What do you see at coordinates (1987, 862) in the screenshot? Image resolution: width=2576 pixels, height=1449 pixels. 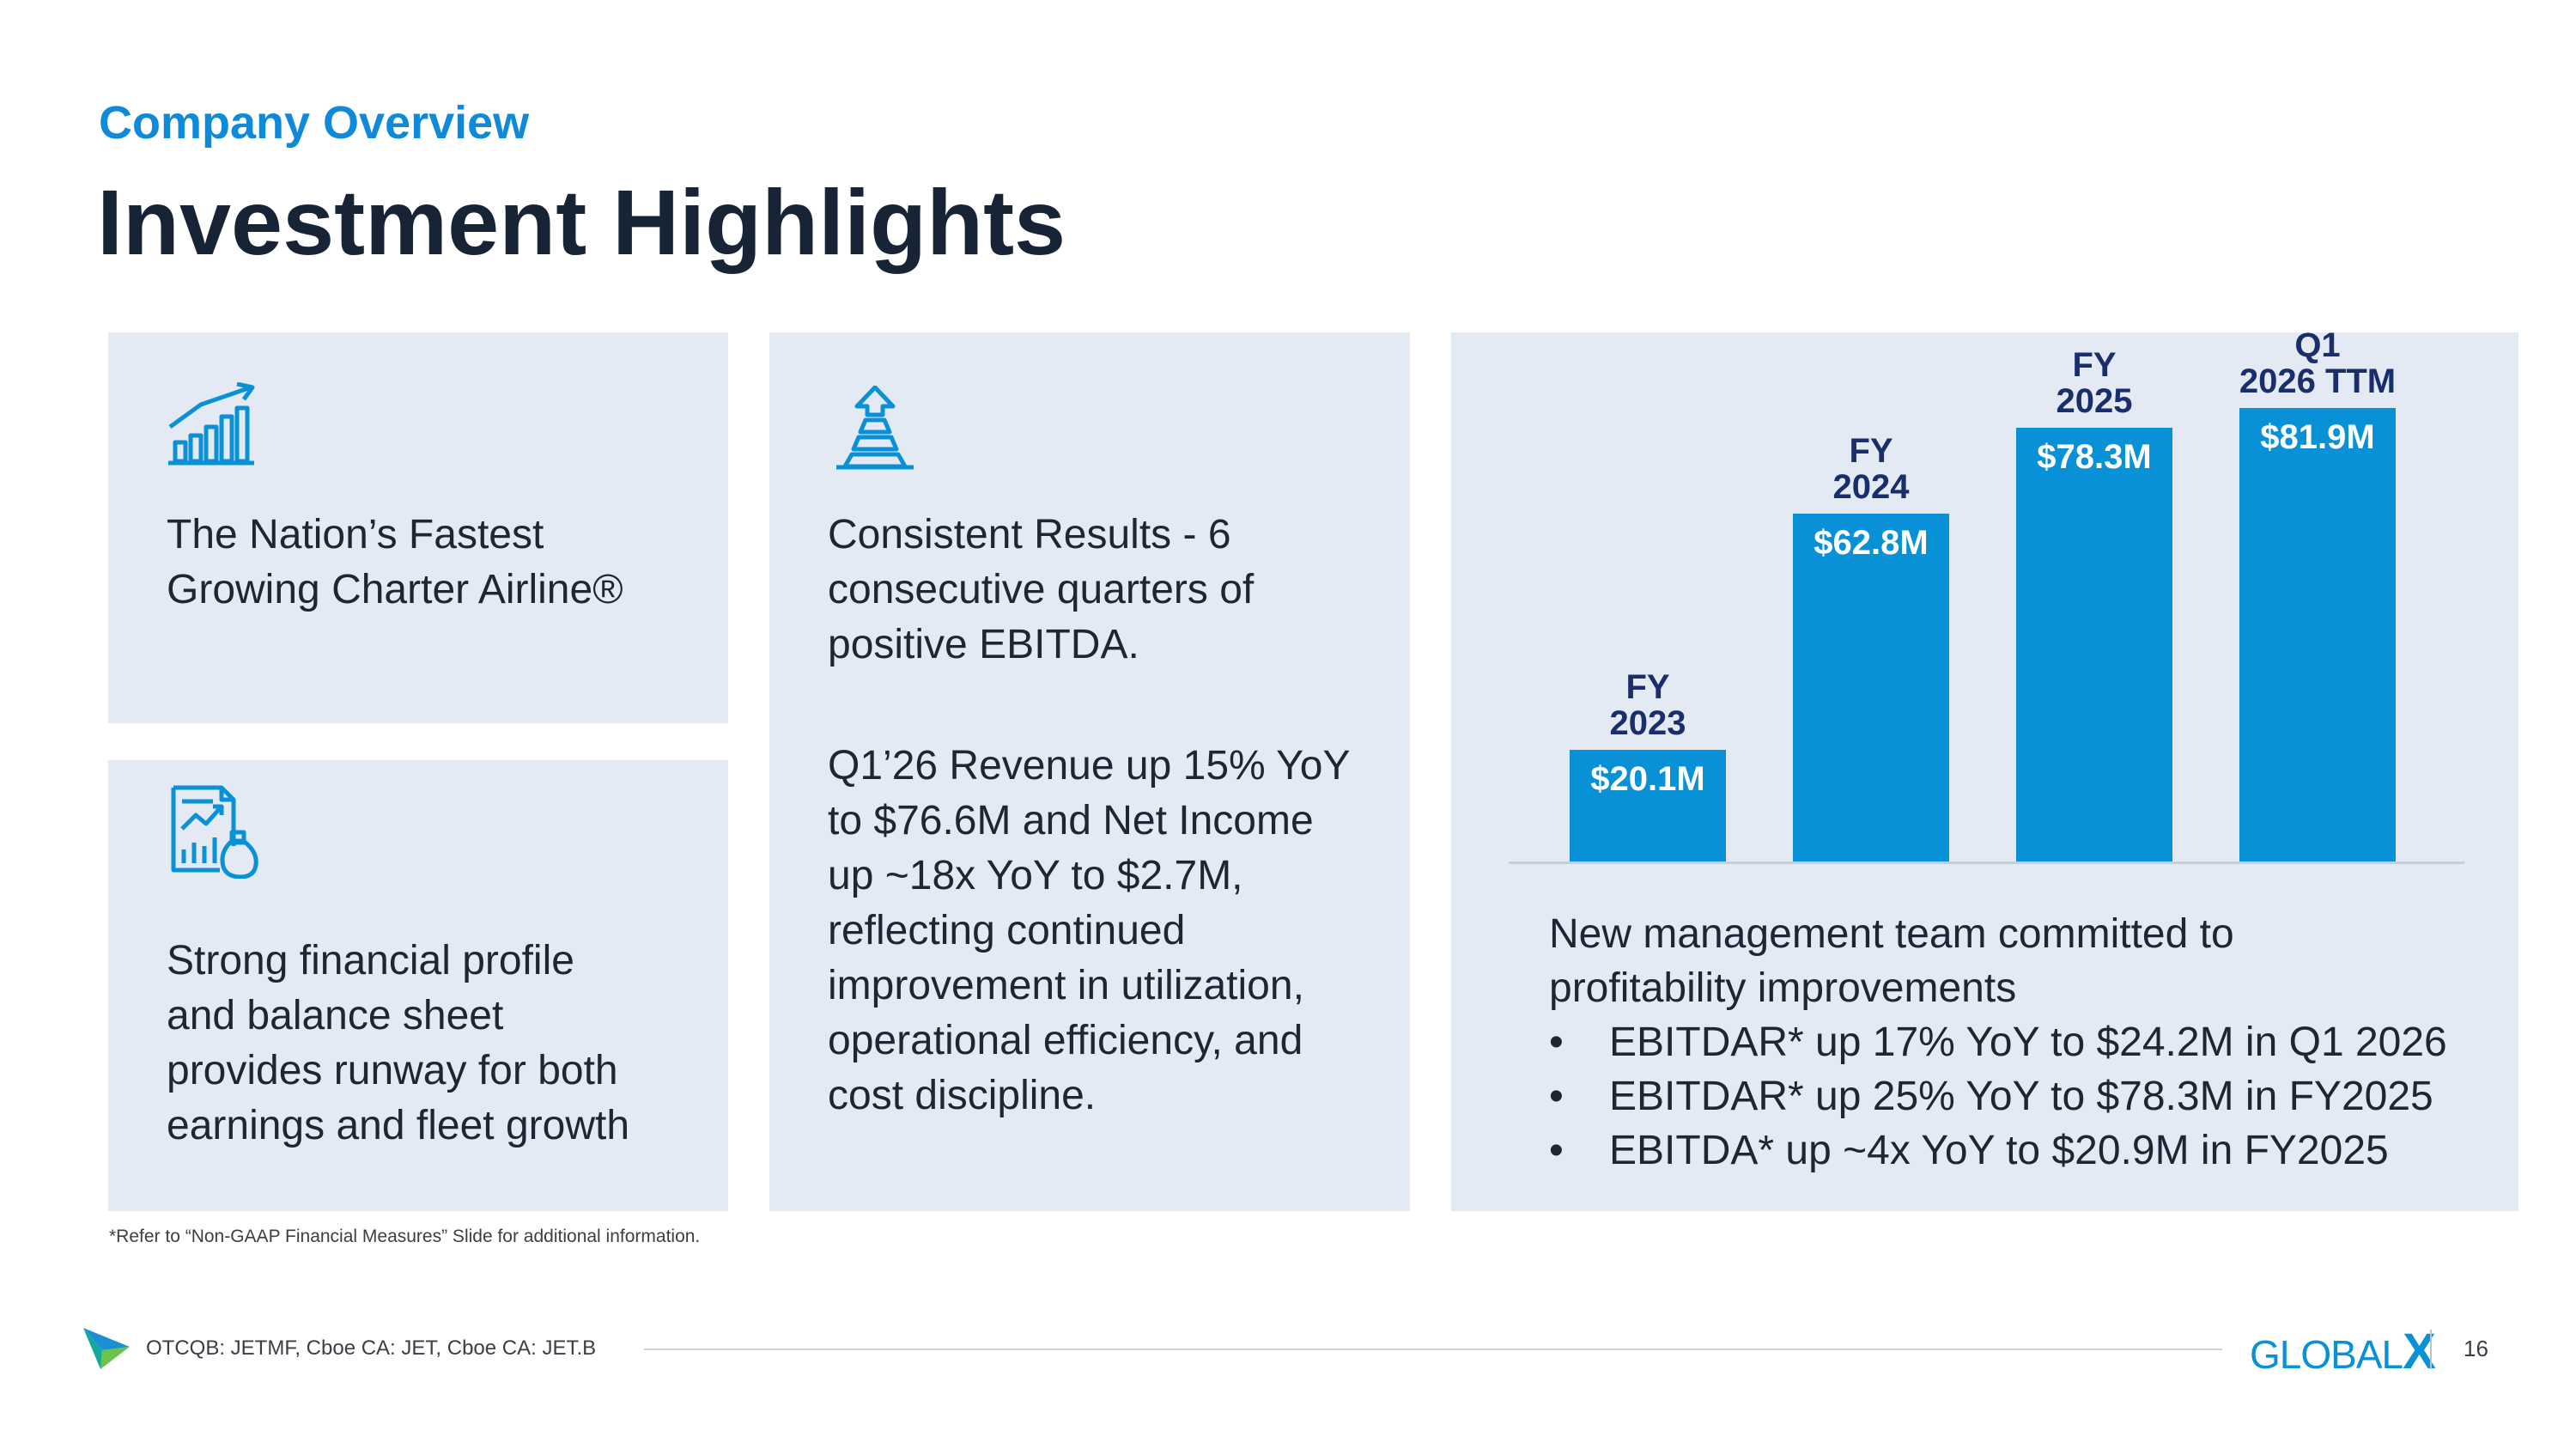 I see `chart-baseline` at bounding box center [1987, 862].